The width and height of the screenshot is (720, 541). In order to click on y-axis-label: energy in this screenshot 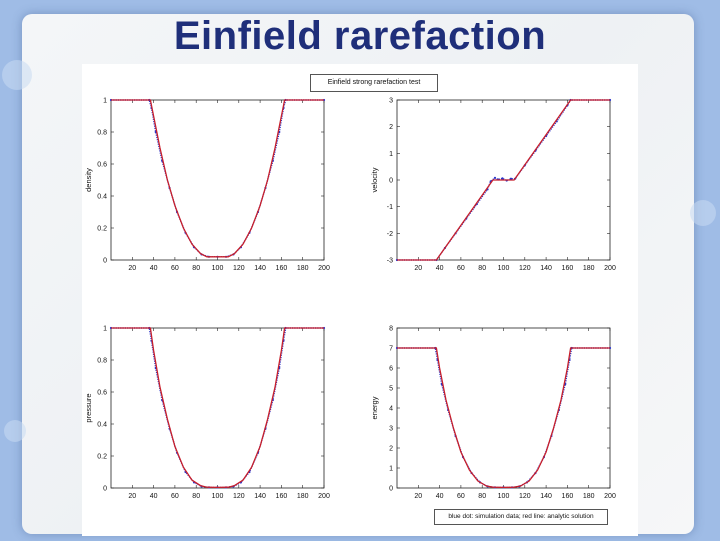, I will do `click(374, 407)`.